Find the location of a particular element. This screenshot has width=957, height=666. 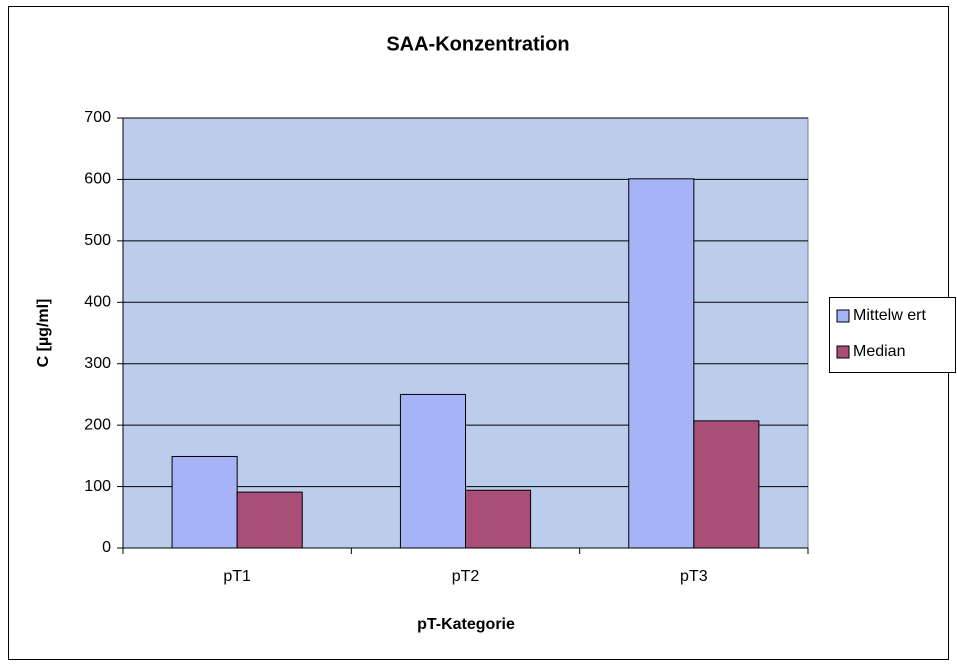

legend-label: Median is located at coordinates (879, 351).